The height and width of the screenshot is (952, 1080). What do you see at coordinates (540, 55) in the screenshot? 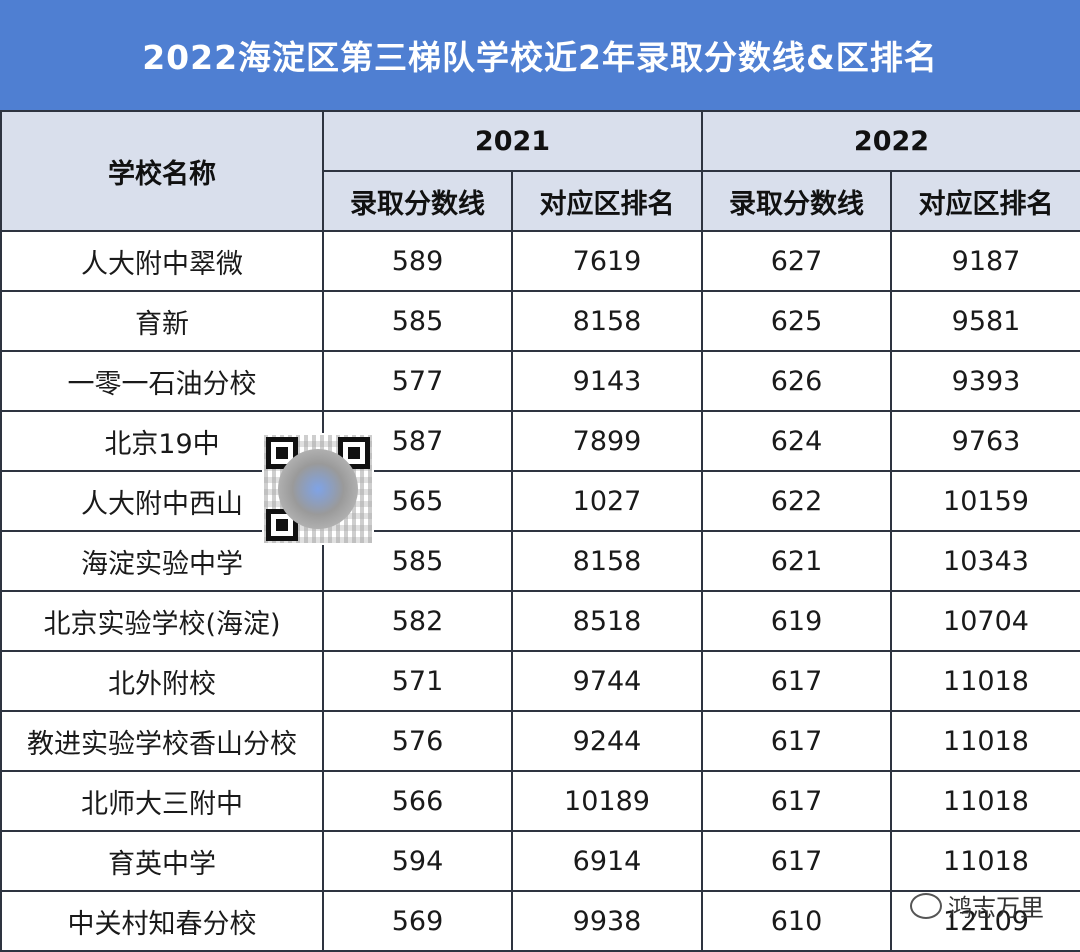
I see `table-title: 2022海淀区第三梯队学校近2年录取分数线&区排名` at bounding box center [540, 55].